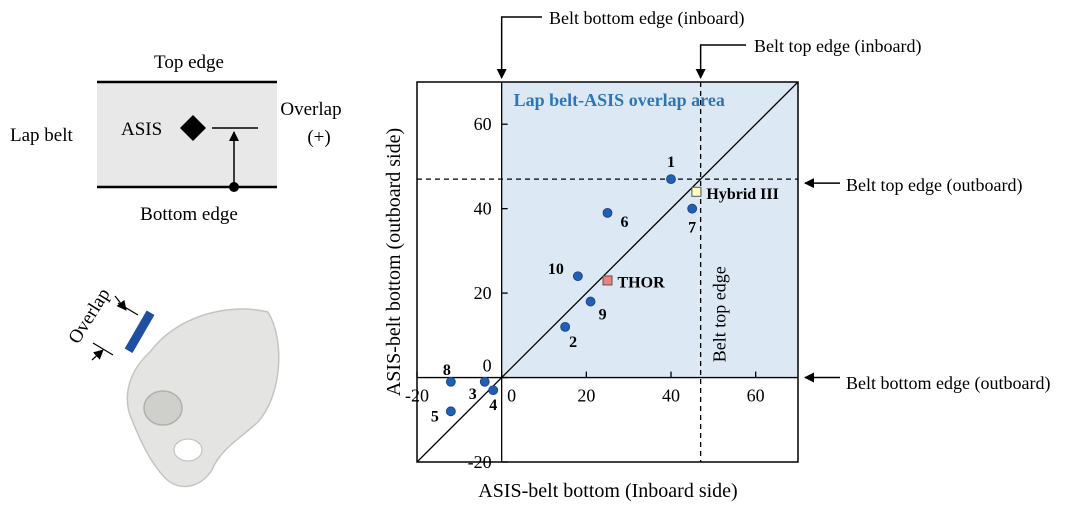 This screenshot has height=505, width=1091. I want to click on asis-label: ASIS, so click(141, 129).